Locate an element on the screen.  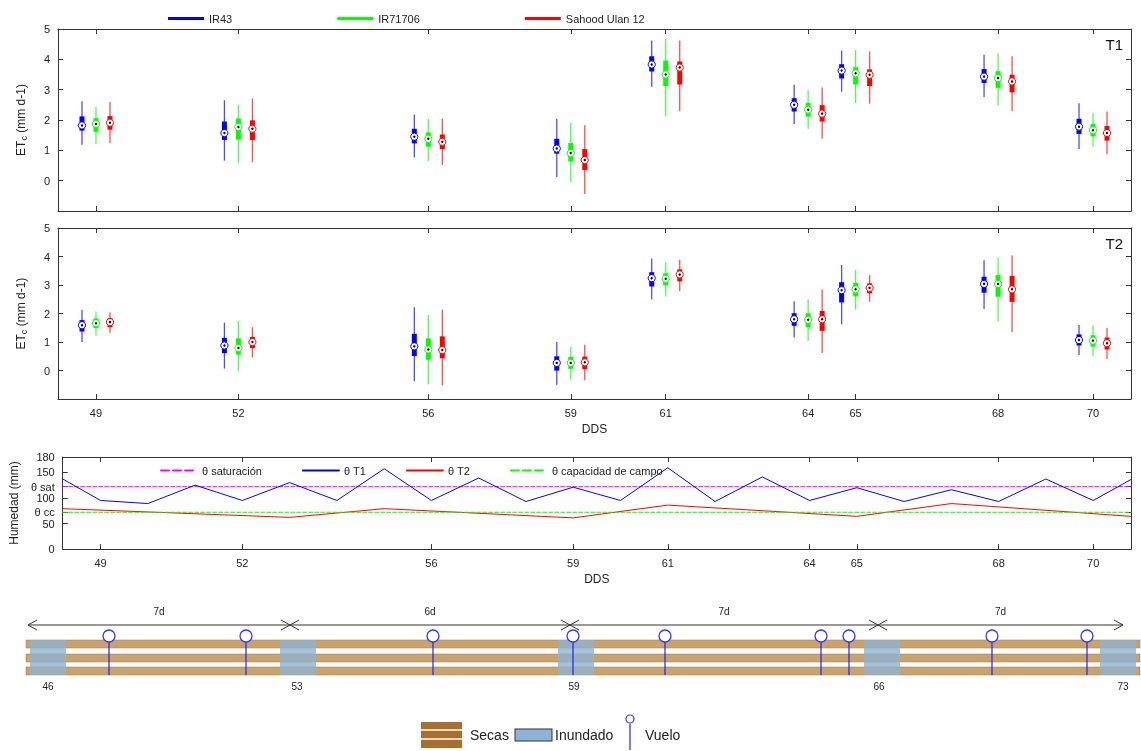
legend-label: θ saturación is located at coordinates (232, 470).